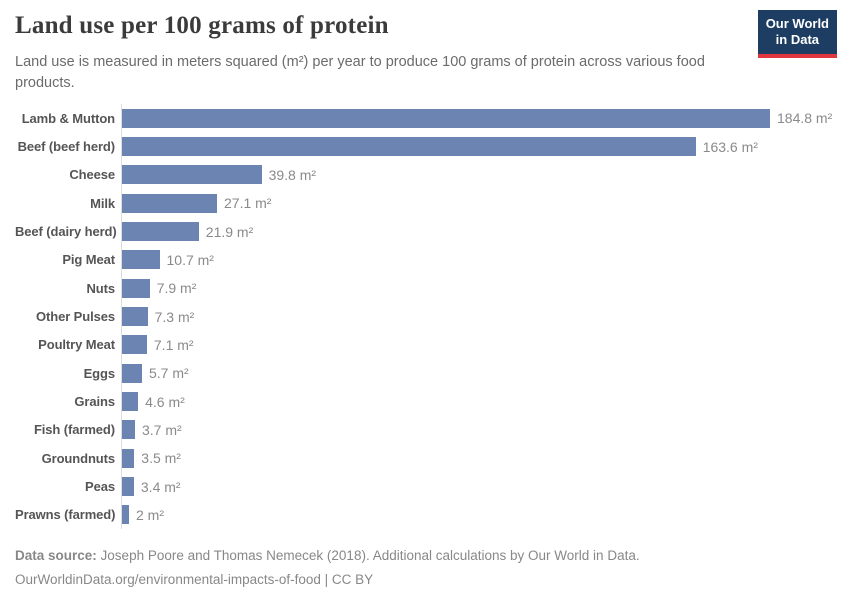  What do you see at coordinates (78, 458) in the screenshot?
I see `category-label: Groundnuts` at bounding box center [78, 458].